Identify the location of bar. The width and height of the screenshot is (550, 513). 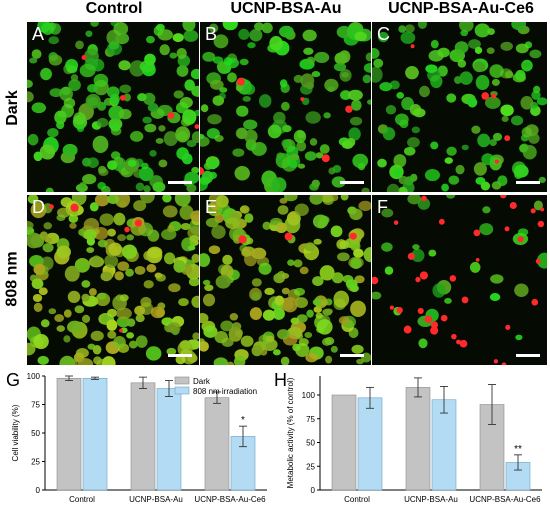
(344, 442).